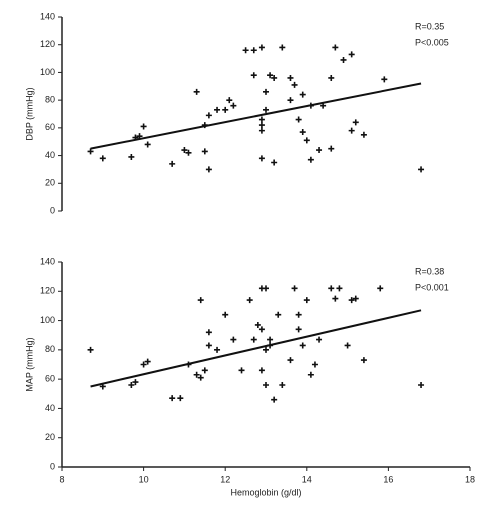  I want to click on x-tick-label: 16, so click(388, 479).